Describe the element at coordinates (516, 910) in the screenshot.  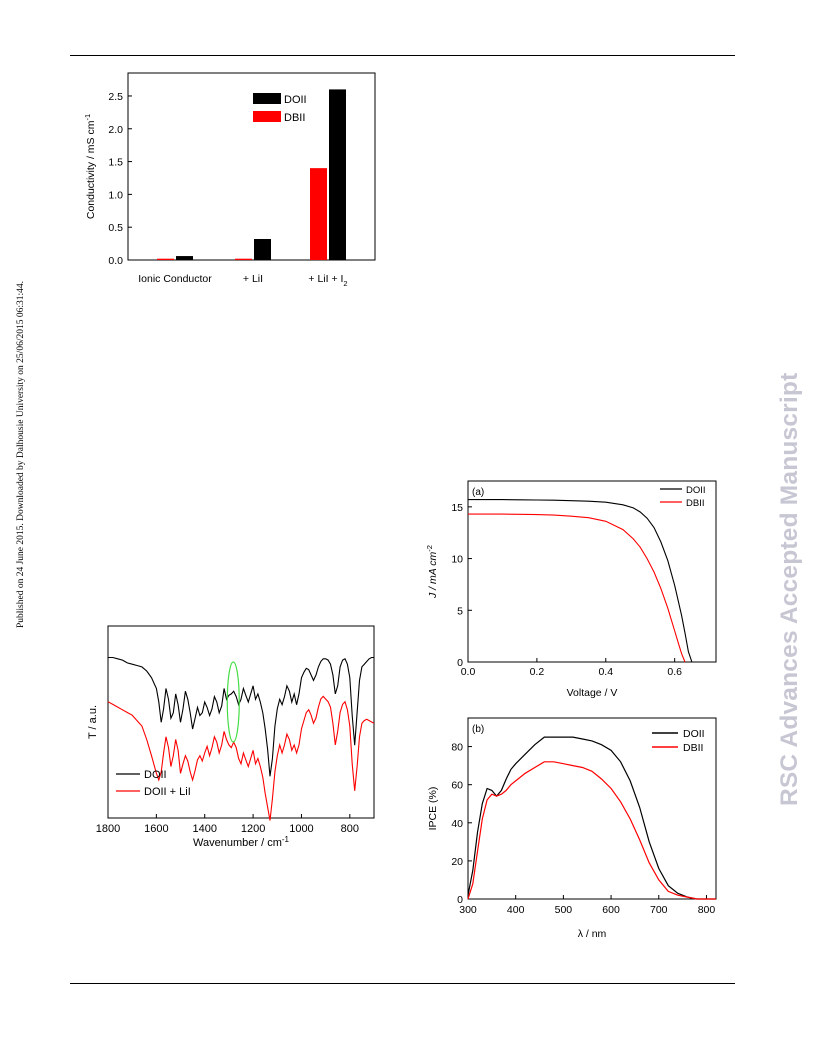
I see `x-tick-label: 400` at that location.